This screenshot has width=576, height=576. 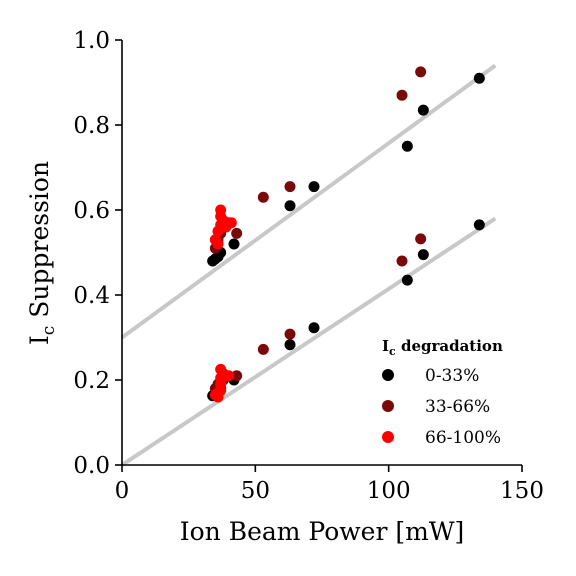 What do you see at coordinates (91, 211) in the screenshot?
I see `y-tick-label: 0.6` at bounding box center [91, 211].